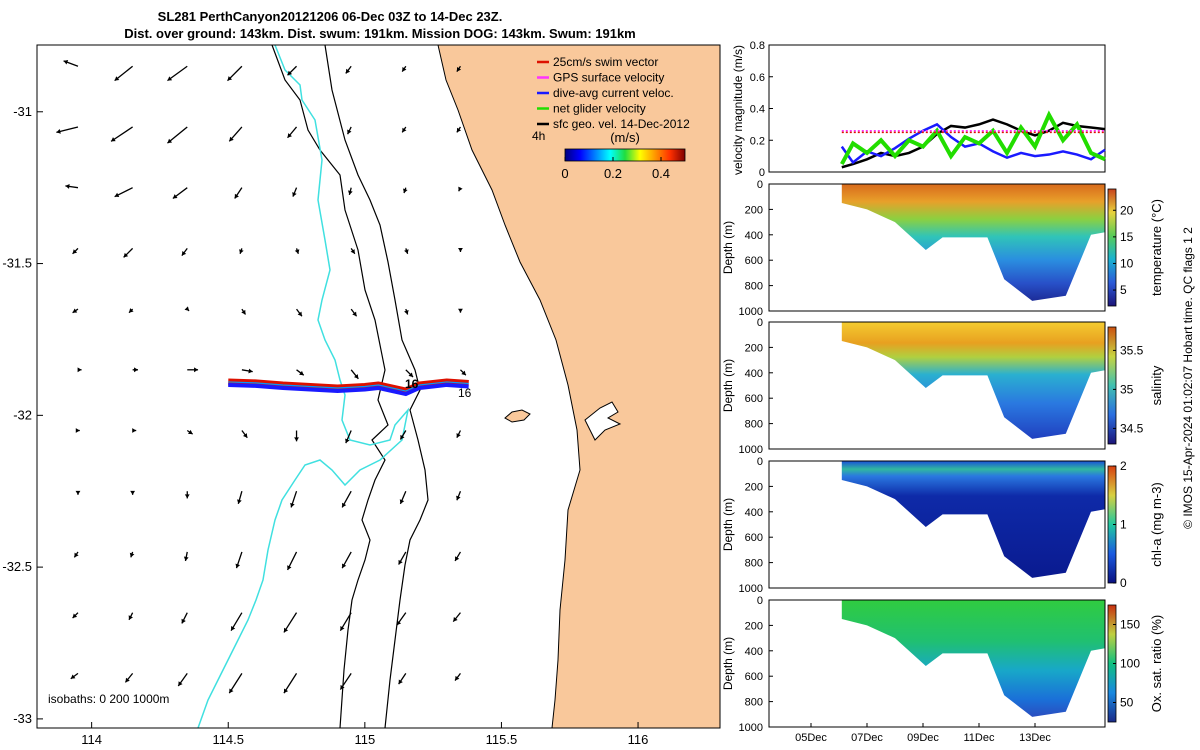  I want to click on date-tick-label: 11Dec, so click(979, 738).